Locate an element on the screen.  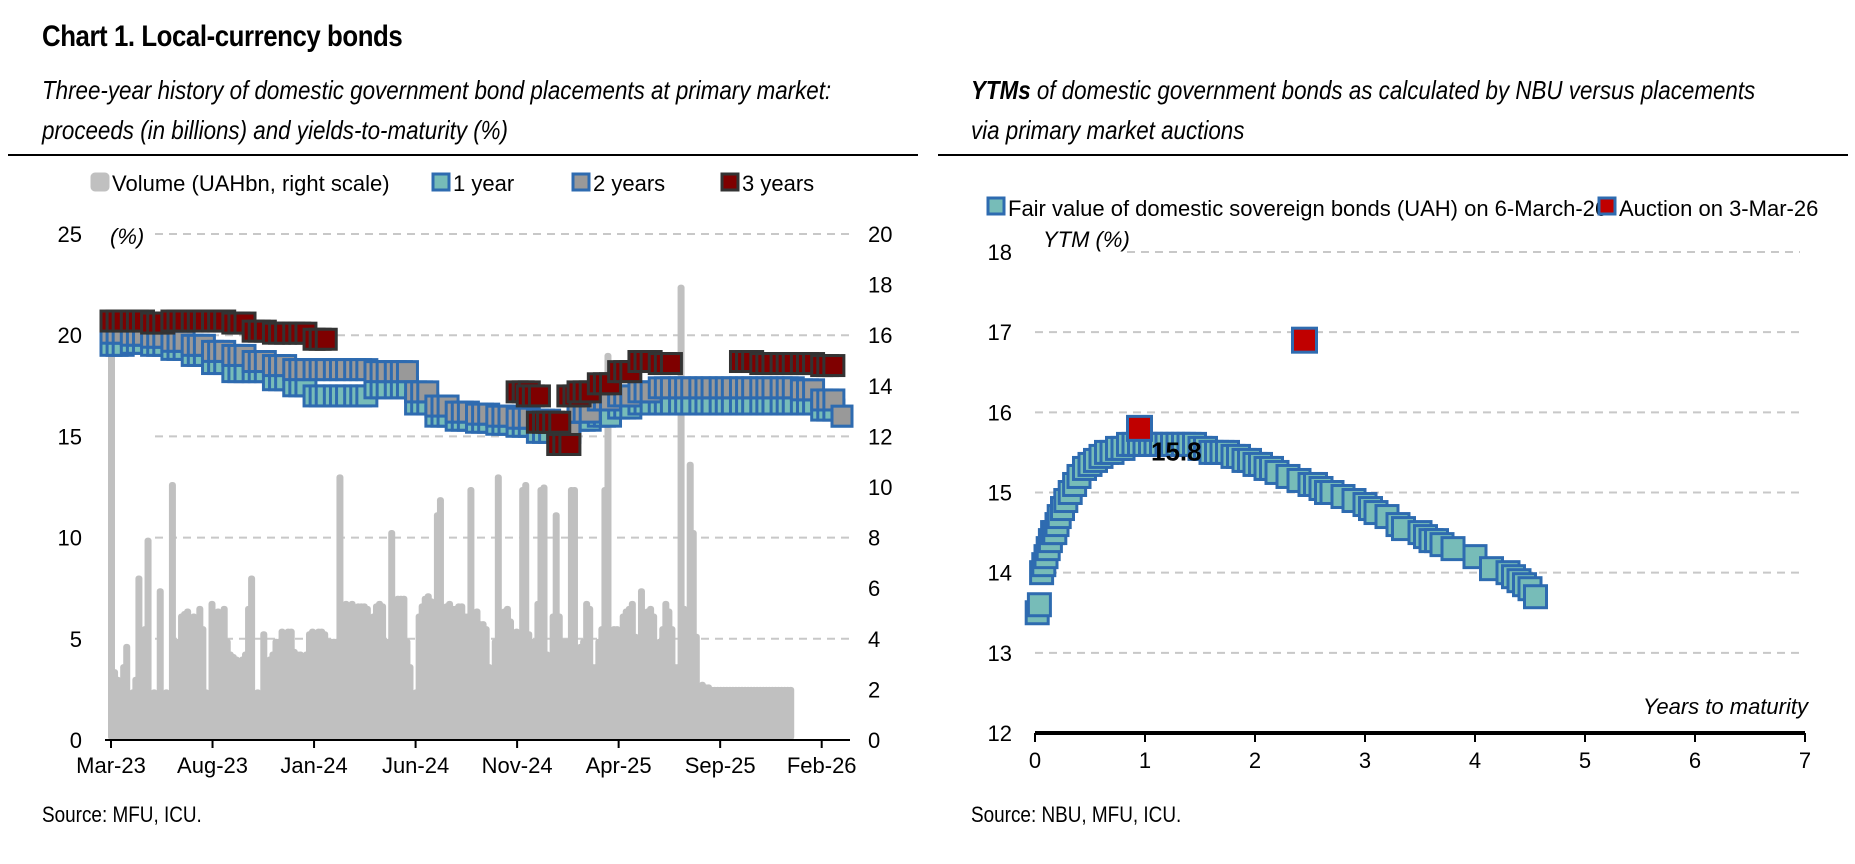
right-y-label: YTM (%) is located at coordinates (1086, 239).